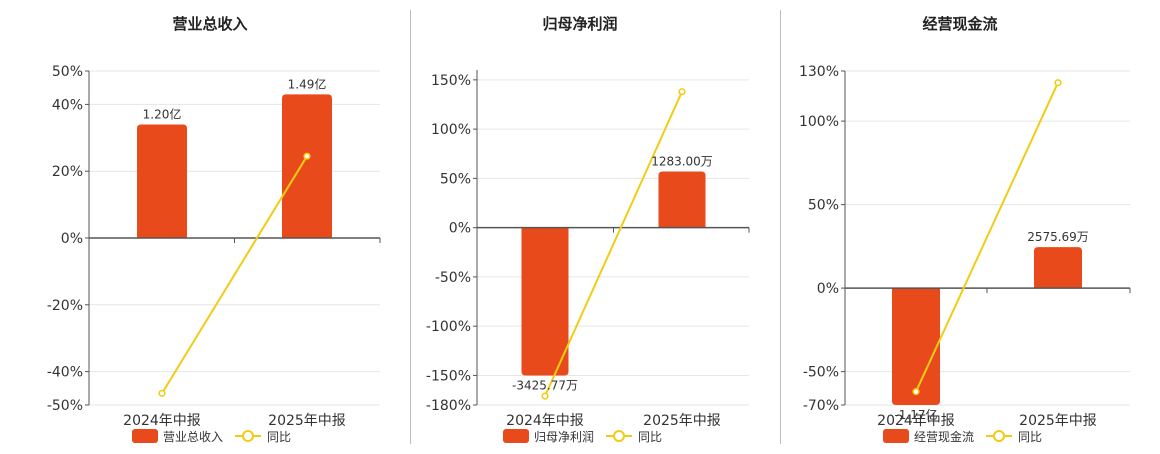 The width and height of the screenshot is (1160, 454). Describe the element at coordinates (545, 385) in the screenshot. I see `bar-data-label: -3425.77万` at that location.